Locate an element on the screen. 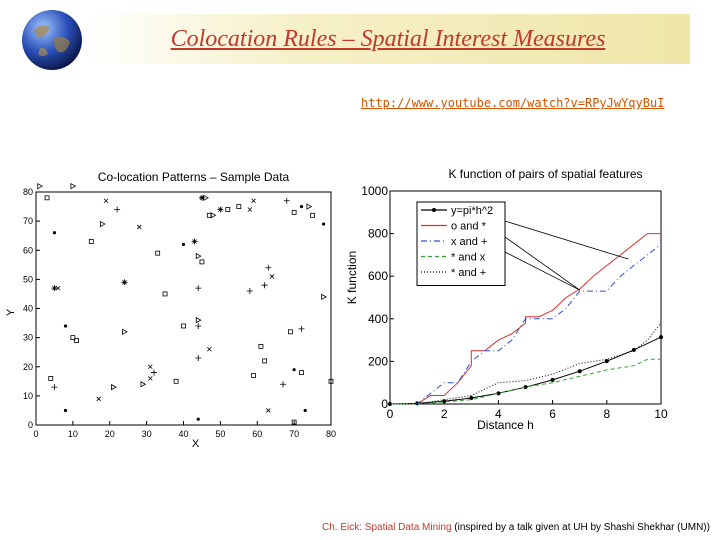 This screenshot has height=540, width=720. legend-marker is located at coordinates (434, 210).